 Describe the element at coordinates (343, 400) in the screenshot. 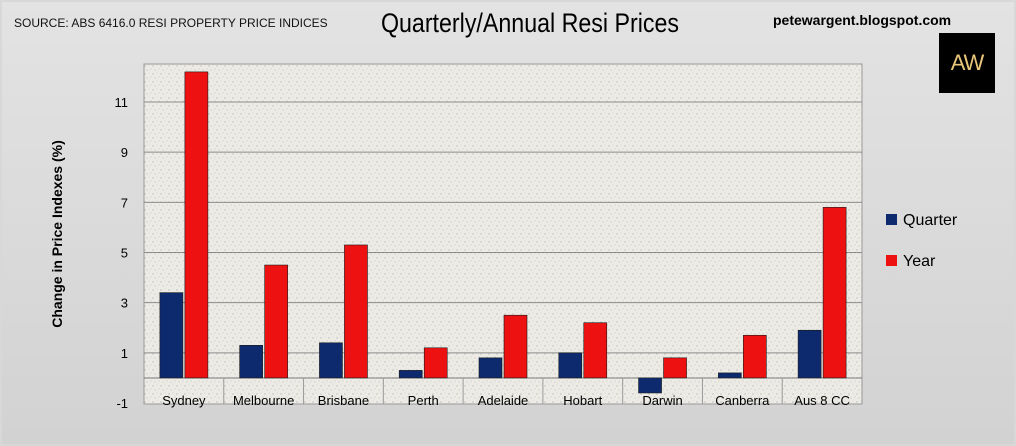

I see `x-category-label: Brisbane` at that location.